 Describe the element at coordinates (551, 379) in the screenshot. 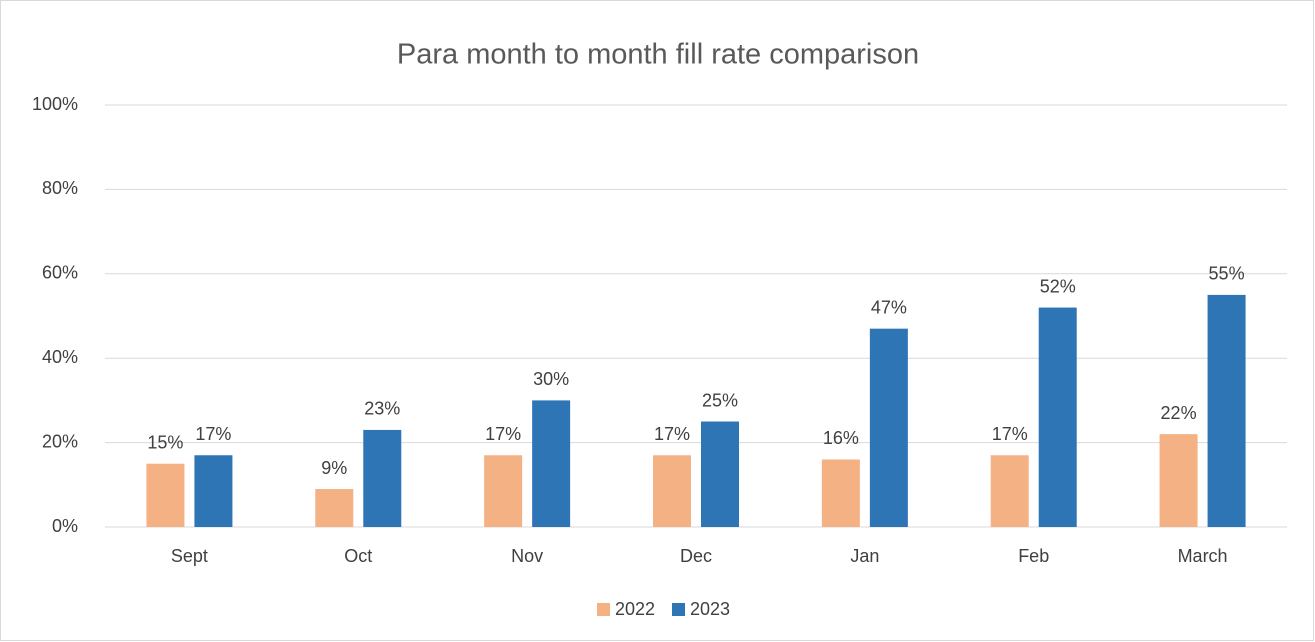

I see `data-label: 30%` at that location.